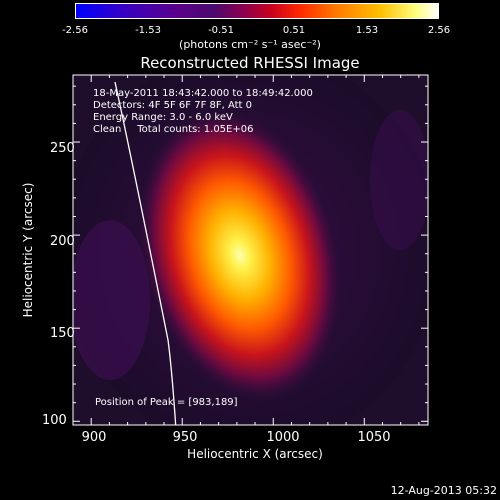 The width and height of the screenshot is (500, 500). I want to click on colorbar, so click(257, 11).